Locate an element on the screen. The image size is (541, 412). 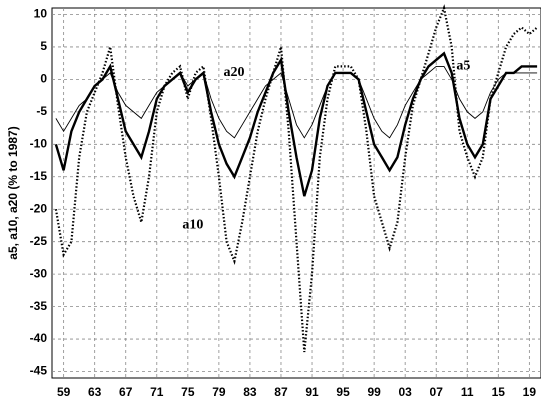
x-tick-label: 59 is located at coordinates (64, 392).